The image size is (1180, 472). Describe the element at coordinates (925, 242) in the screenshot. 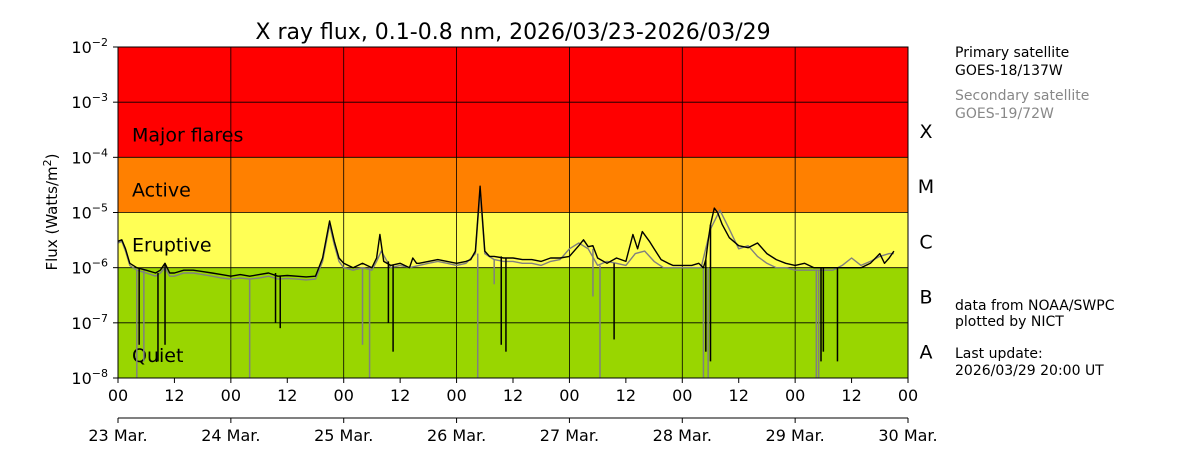

I see `flare-class-label: C` at that location.